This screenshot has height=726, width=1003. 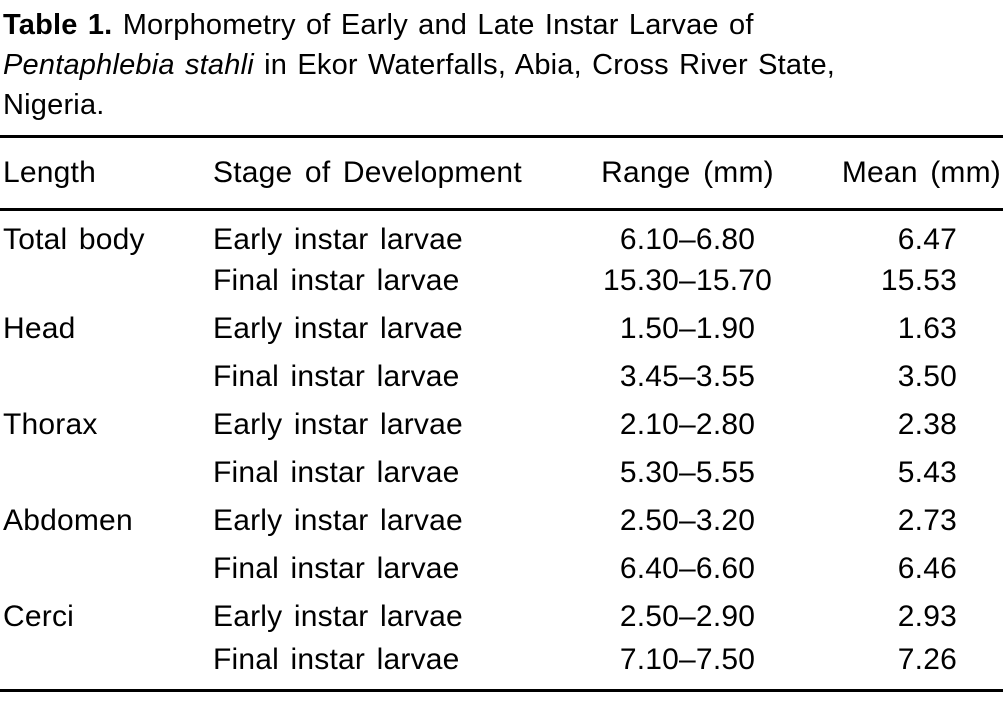 What do you see at coordinates (501, 377) in the screenshot?
I see `table-row: Final instar larvae 3.45–3.55 3.50` at bounding box center [501, 377].